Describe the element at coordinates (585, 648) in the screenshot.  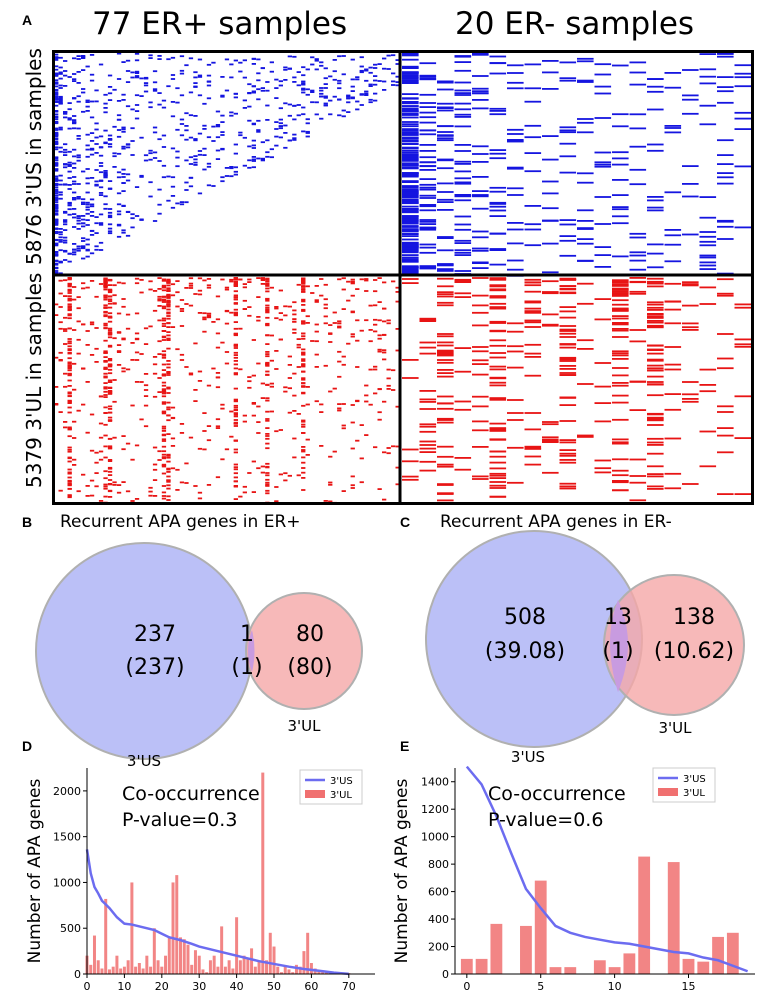
I see `venn-c: 508 (39.08) 13 (1) 138 (10.62) 3'US 3'UL` at that location.